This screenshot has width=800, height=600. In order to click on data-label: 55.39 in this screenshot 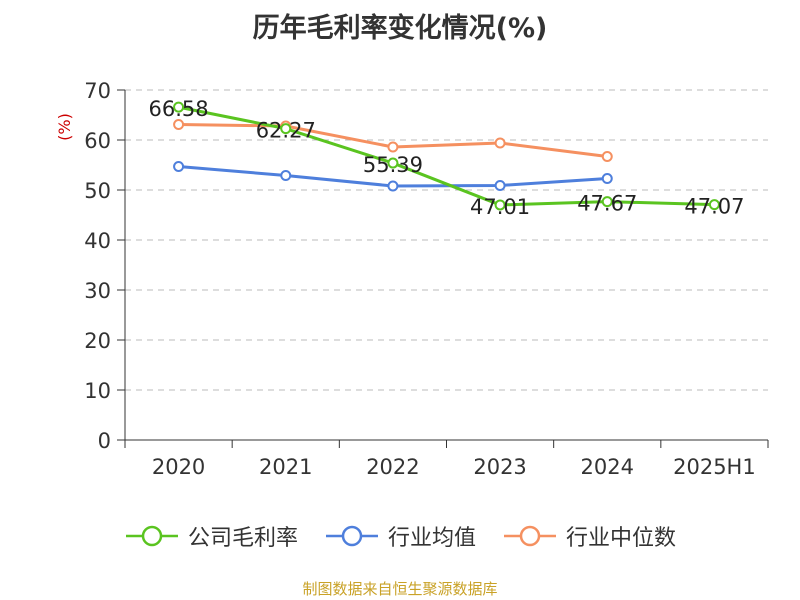, I will do `click(393, 165)`.